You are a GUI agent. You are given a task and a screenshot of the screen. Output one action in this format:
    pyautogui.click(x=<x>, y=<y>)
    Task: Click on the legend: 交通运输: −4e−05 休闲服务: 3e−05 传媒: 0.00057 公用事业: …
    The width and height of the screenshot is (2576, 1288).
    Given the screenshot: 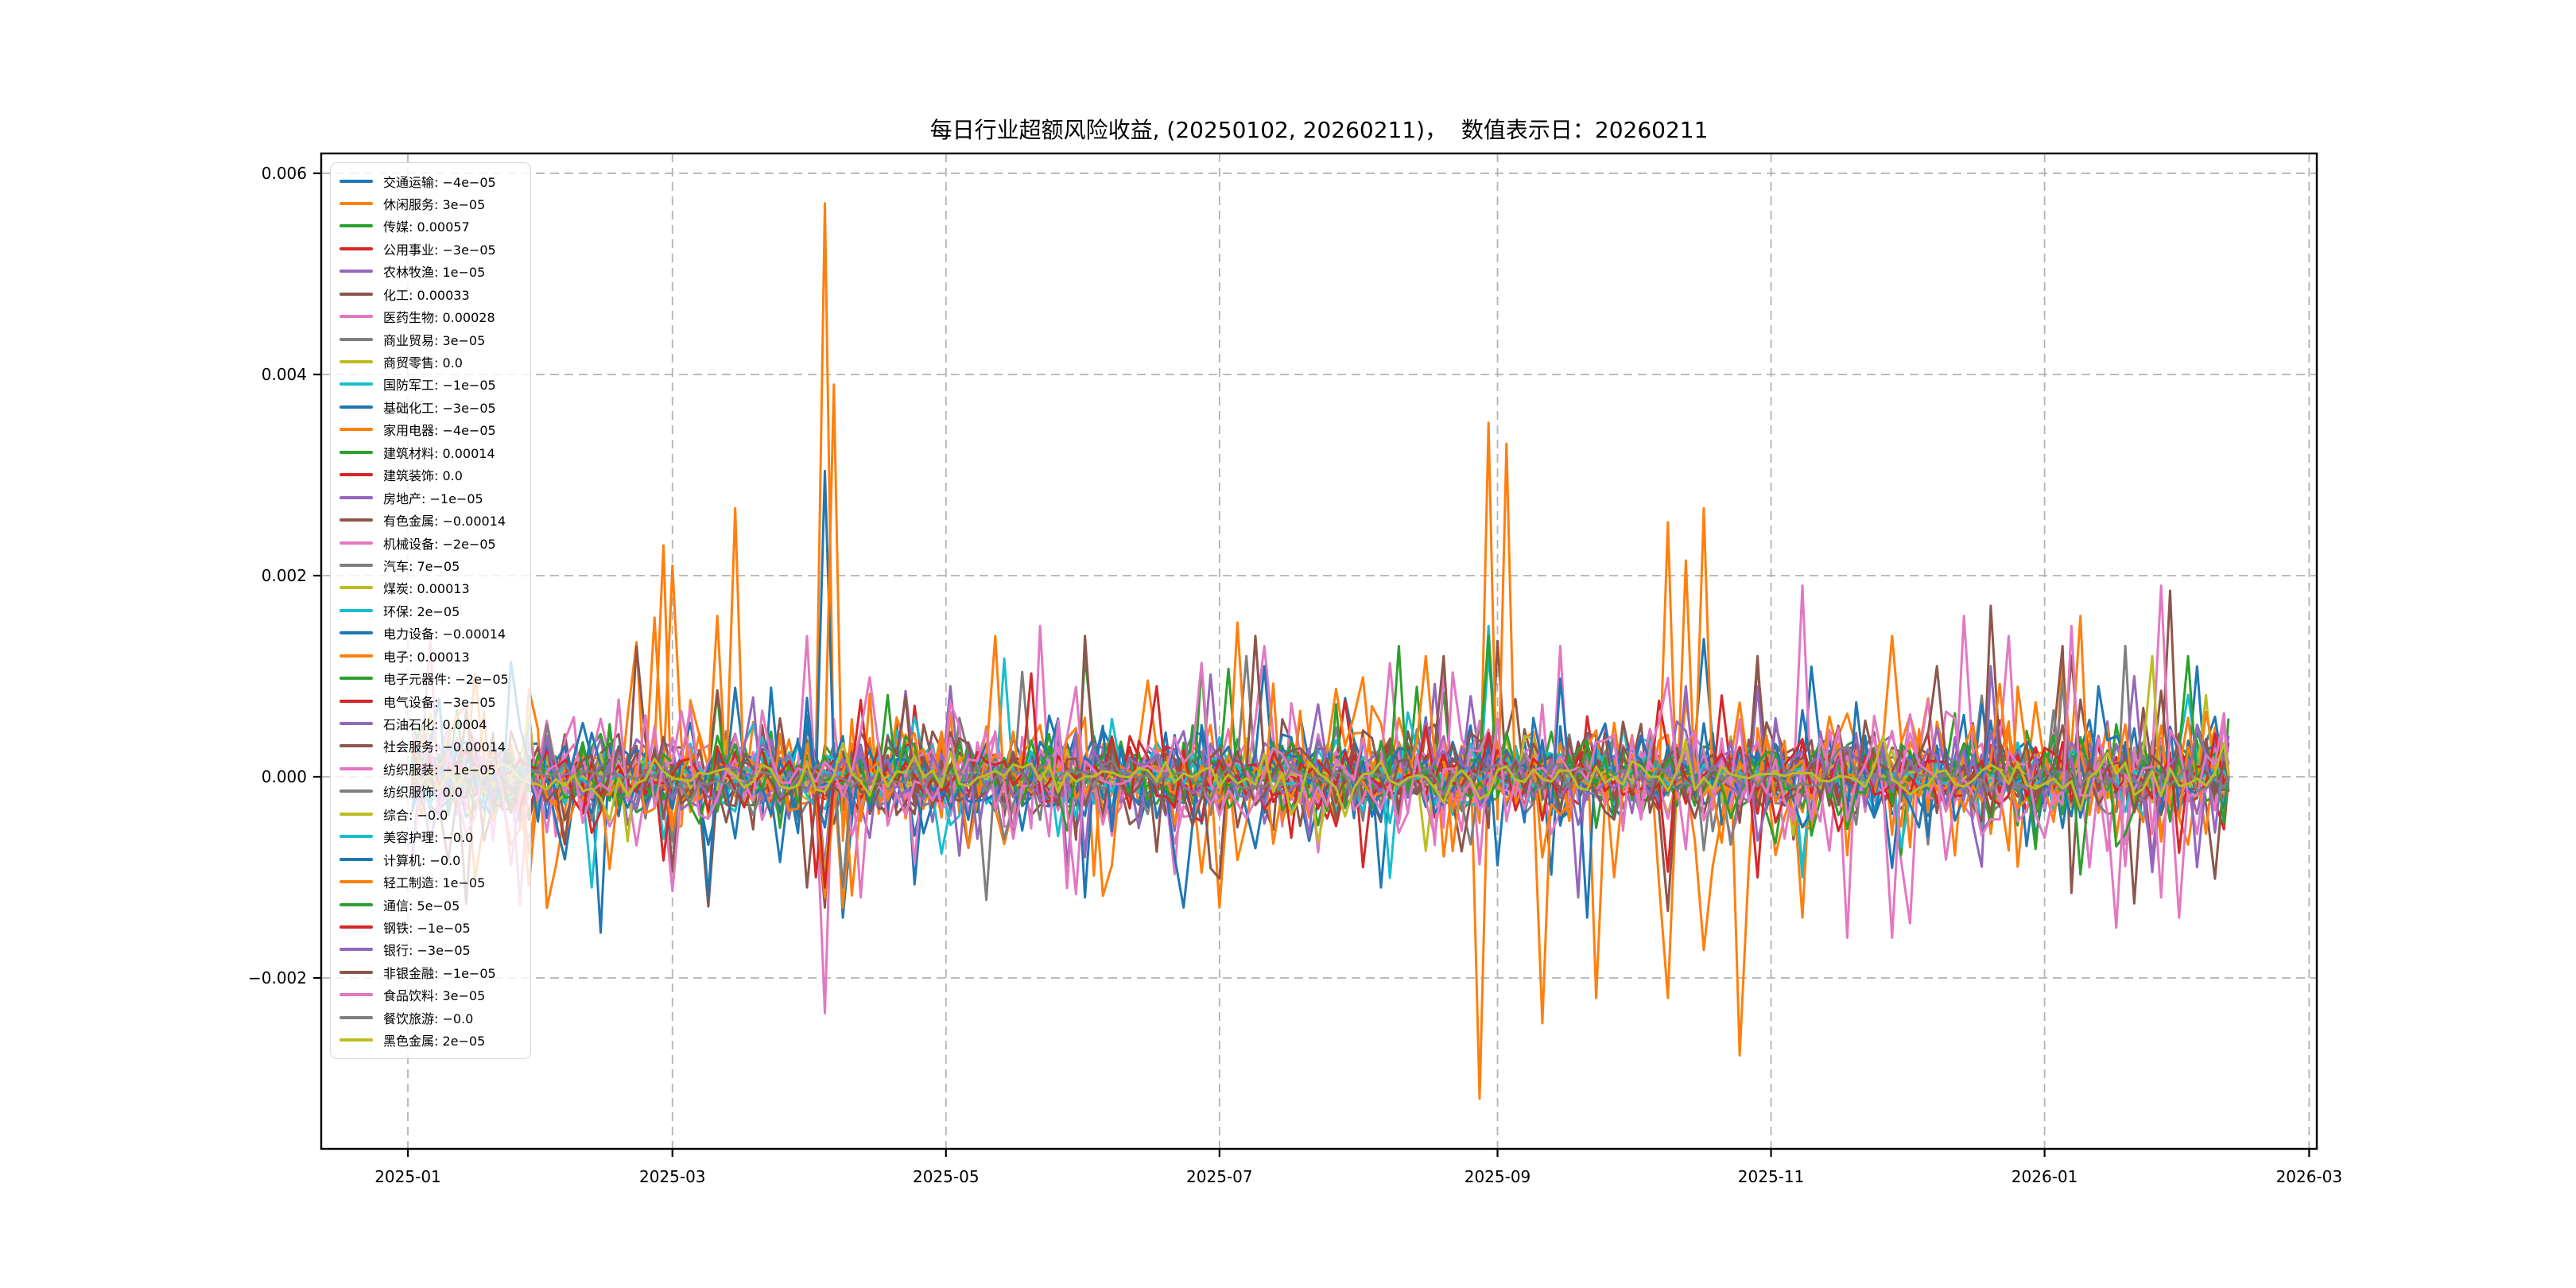 What is the action you would take?
    pyautogui.click(x=431, y=610)
    